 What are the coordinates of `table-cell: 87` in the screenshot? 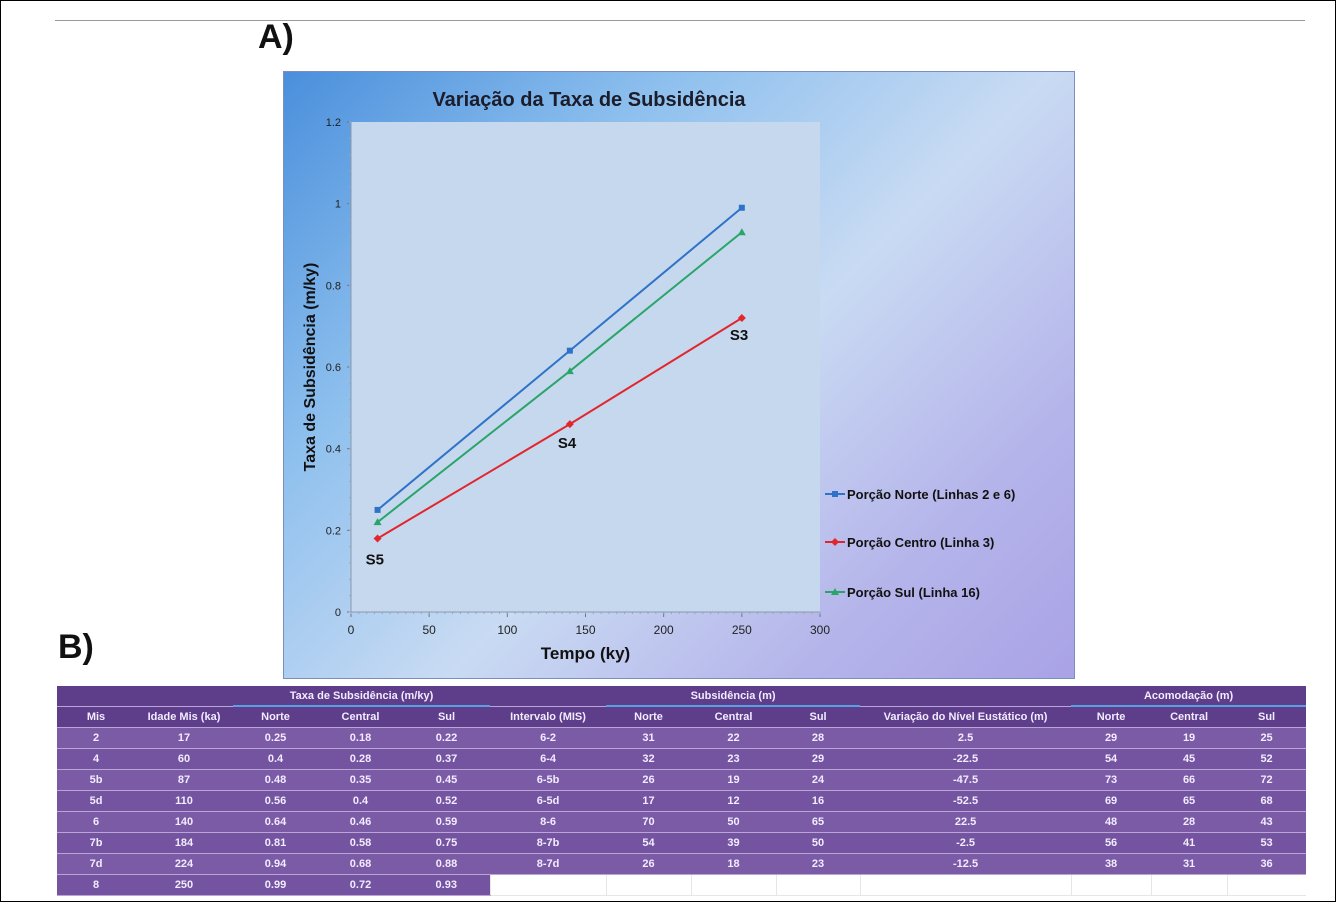 It's located at (184, 780).